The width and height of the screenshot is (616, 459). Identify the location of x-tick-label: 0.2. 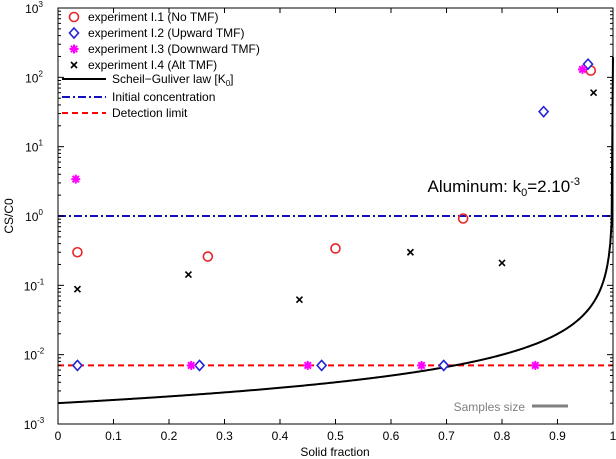
(169, 436).